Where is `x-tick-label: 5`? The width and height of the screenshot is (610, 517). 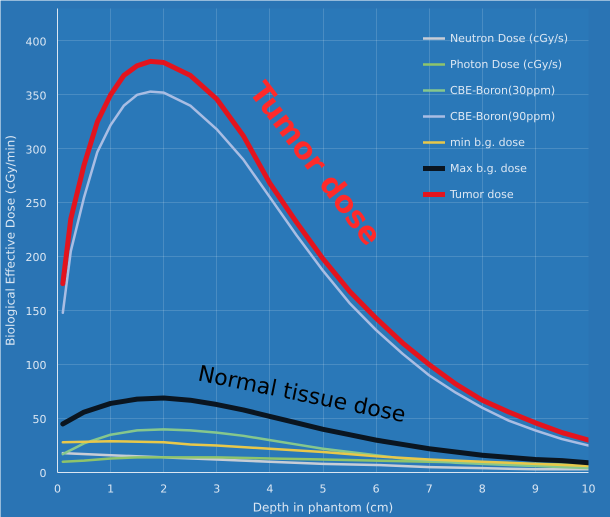
x-tick-label: 5 is located at coordinates (323, 489).